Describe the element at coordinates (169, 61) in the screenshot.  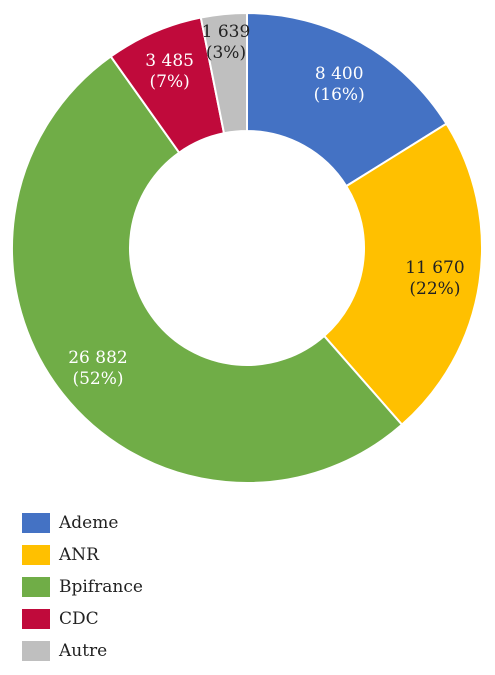
I see `slice-value-cdc: 3 485` at that location.